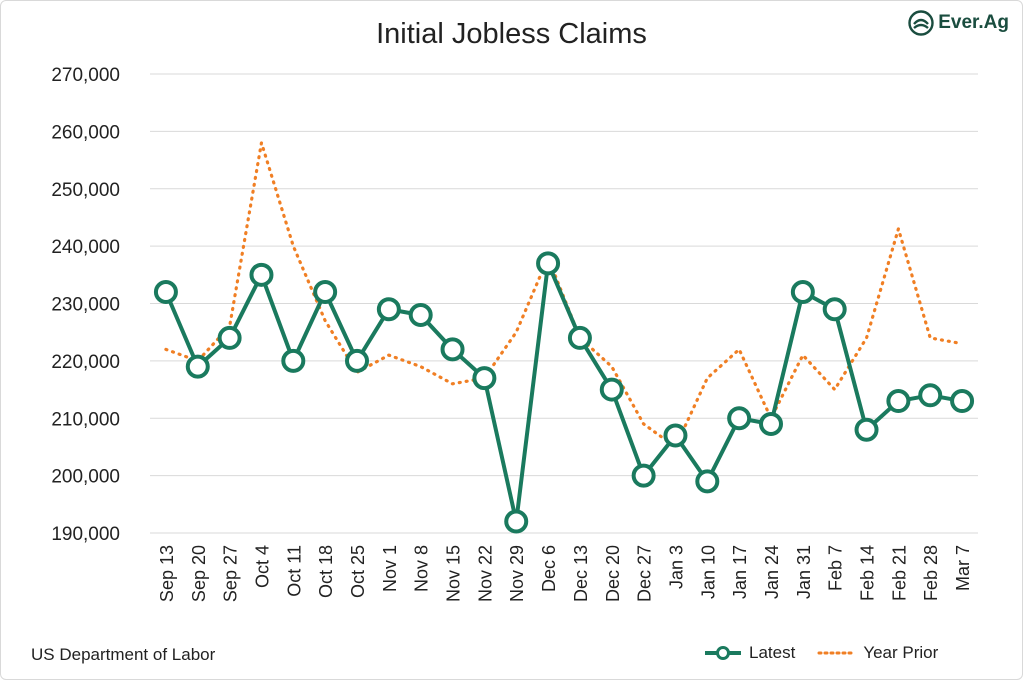  Describe the element at coordinates (772, 652) in the screenshot. I see `legend-label-latest: Latest` at that location.